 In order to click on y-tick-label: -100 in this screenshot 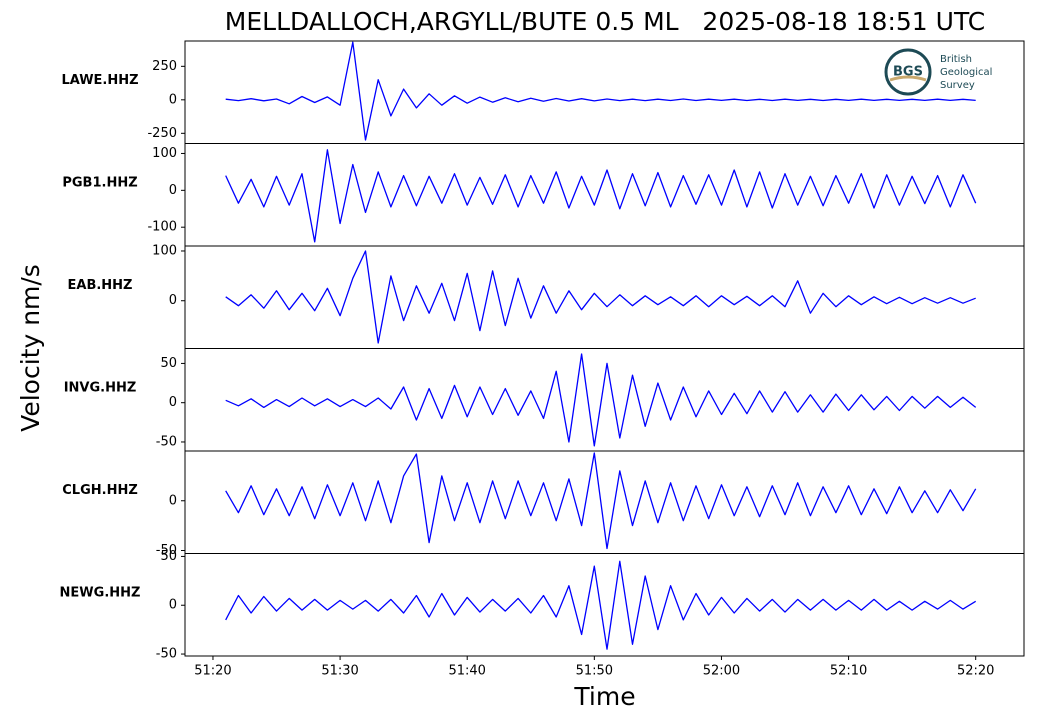, I will do `click(162, 227)`.